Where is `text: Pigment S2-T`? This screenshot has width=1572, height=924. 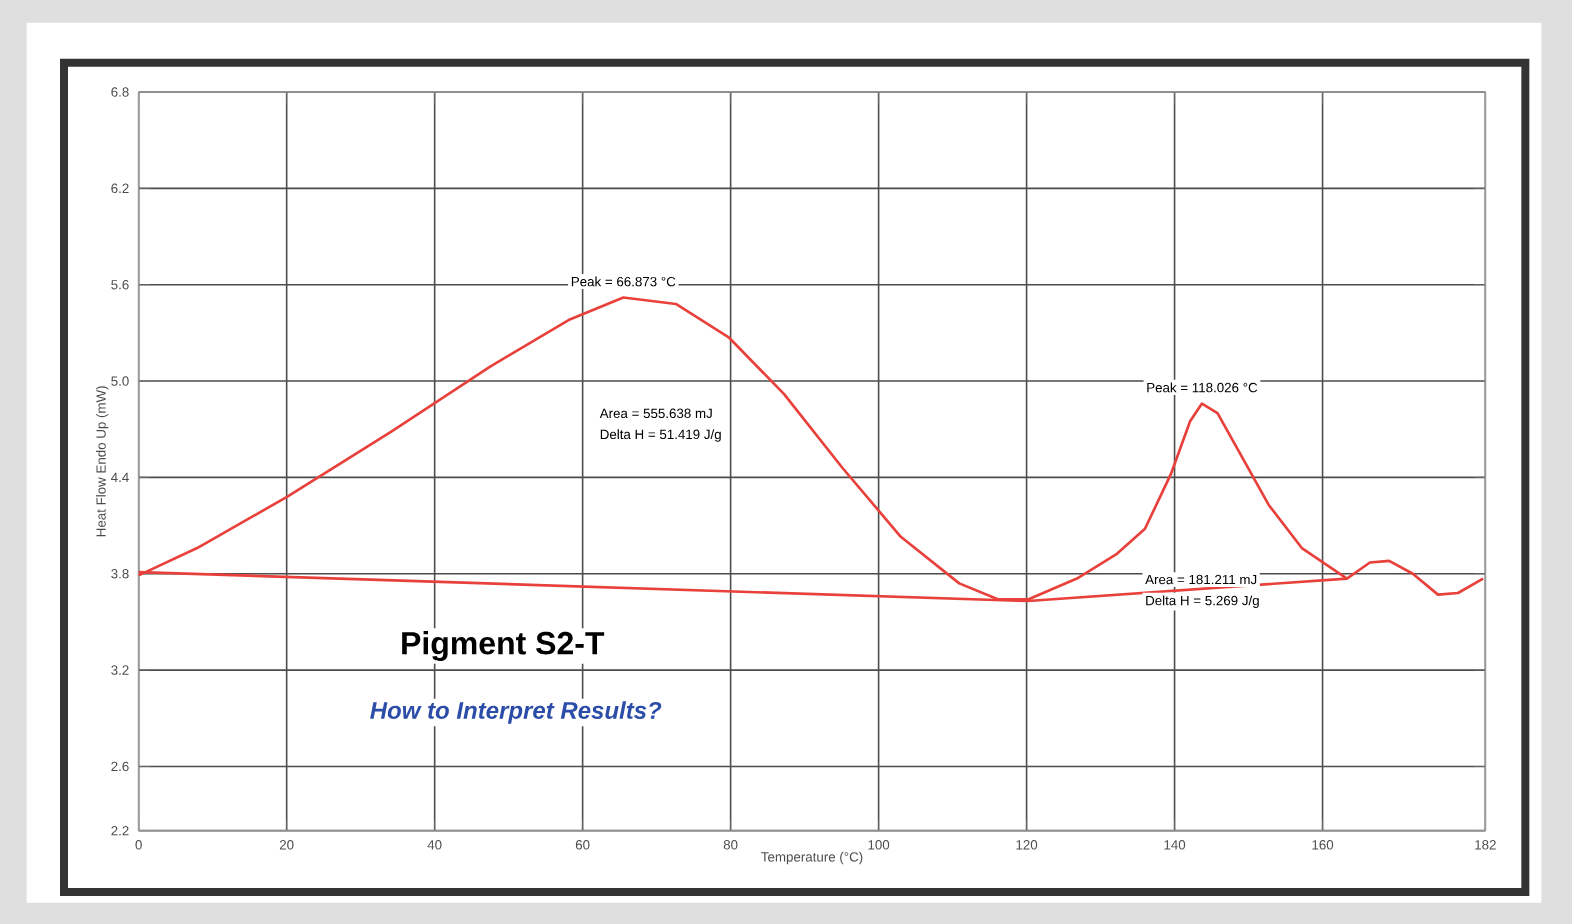
text: Pigment S2-T is located at coordinates (503, 646).